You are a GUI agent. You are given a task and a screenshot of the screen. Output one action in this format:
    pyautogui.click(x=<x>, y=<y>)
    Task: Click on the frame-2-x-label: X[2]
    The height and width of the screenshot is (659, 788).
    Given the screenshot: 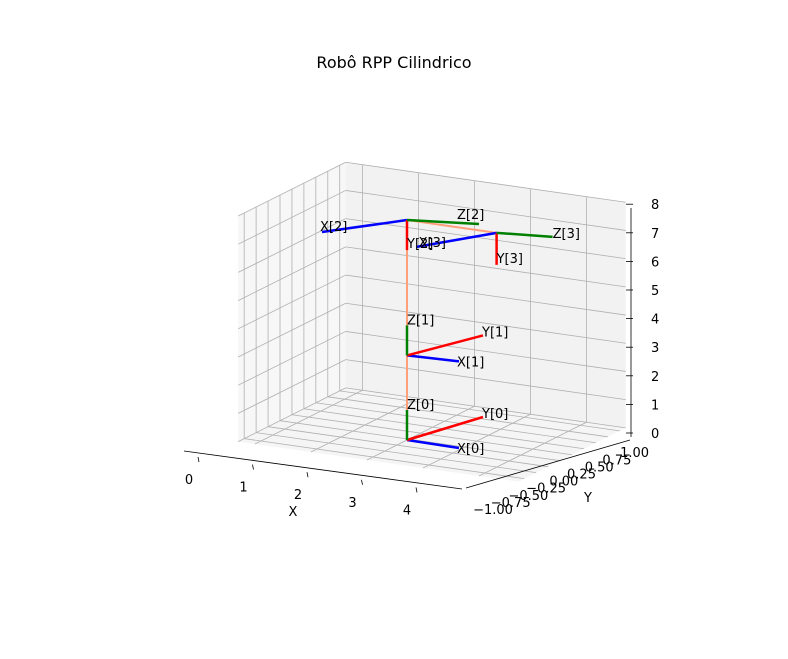 What is the action you would take?
    pyautogui.click(x=333, y=227)
    